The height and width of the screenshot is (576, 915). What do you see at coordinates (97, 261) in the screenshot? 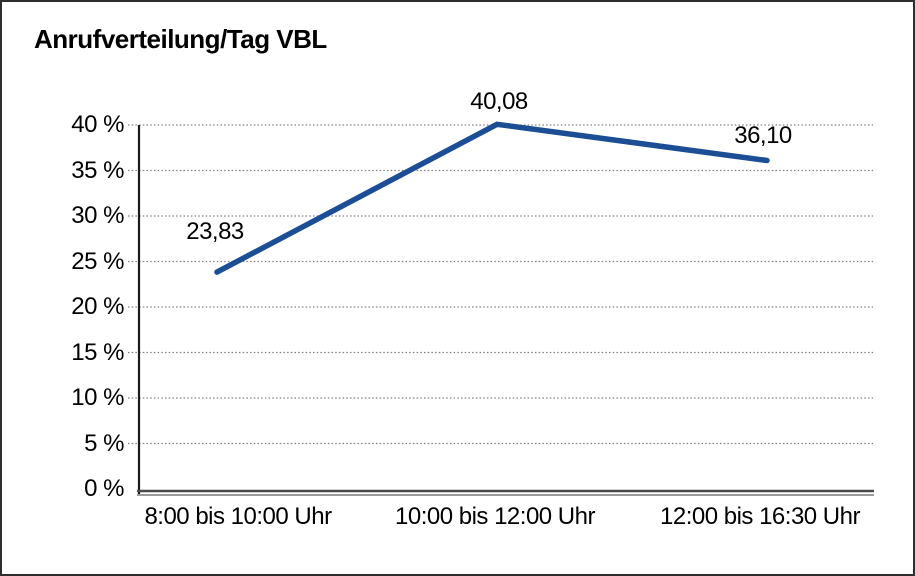
I see `y-tick-label: 25 %` at bounding box center [97, 261].